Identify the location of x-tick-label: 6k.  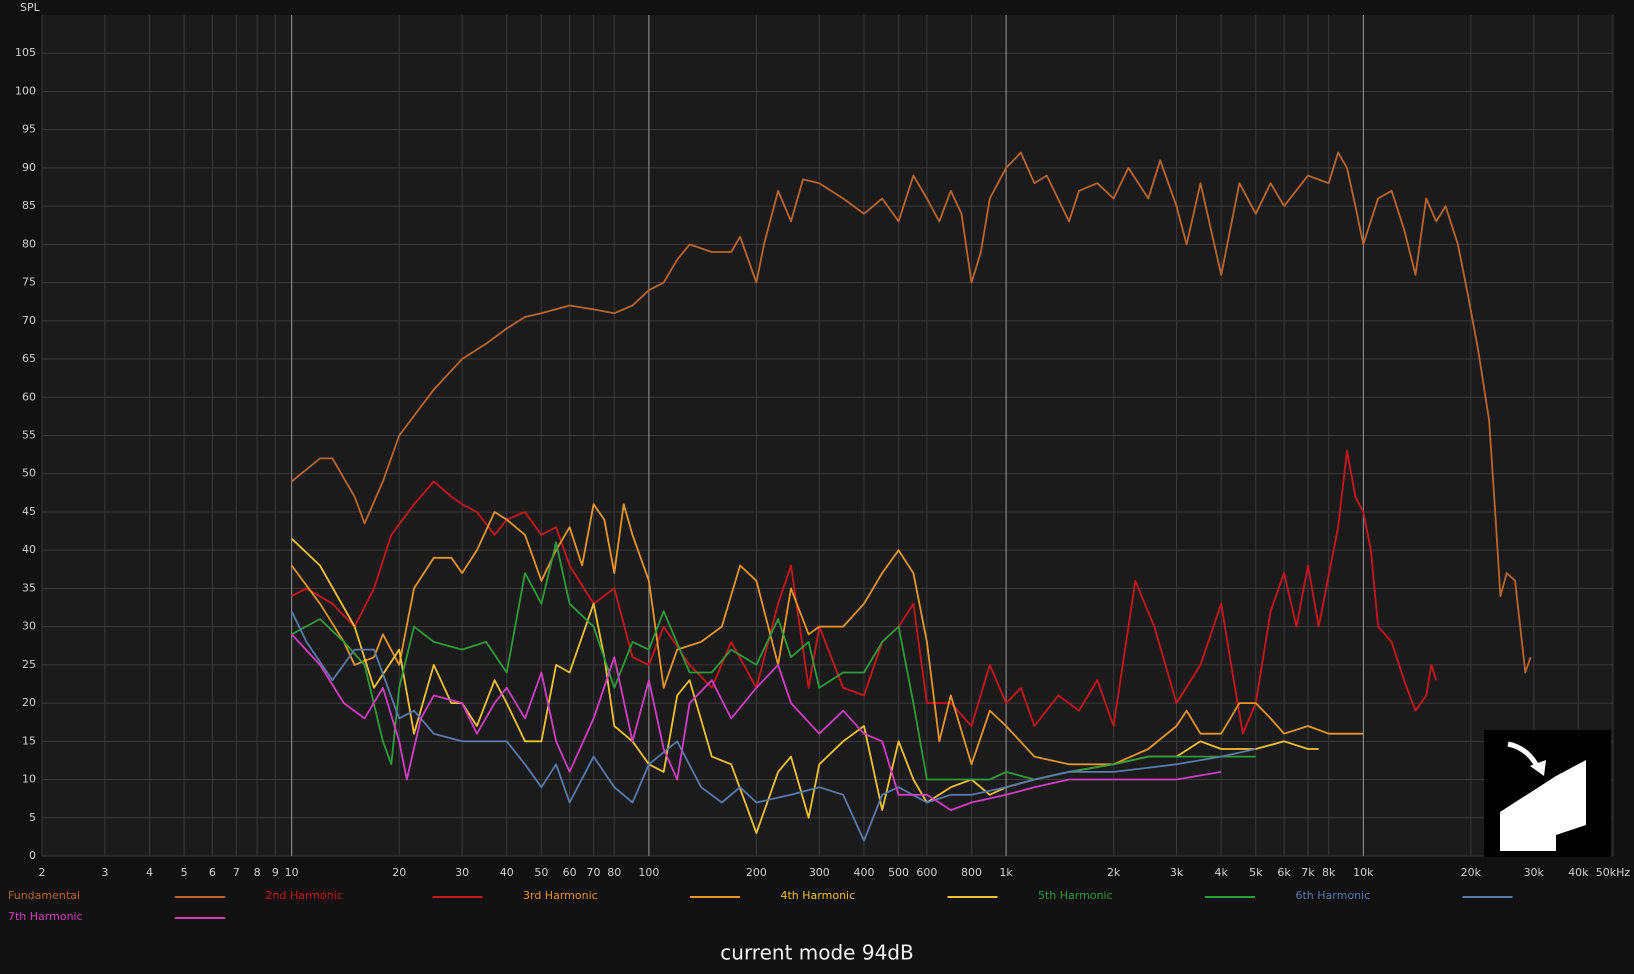
(1284, 872).